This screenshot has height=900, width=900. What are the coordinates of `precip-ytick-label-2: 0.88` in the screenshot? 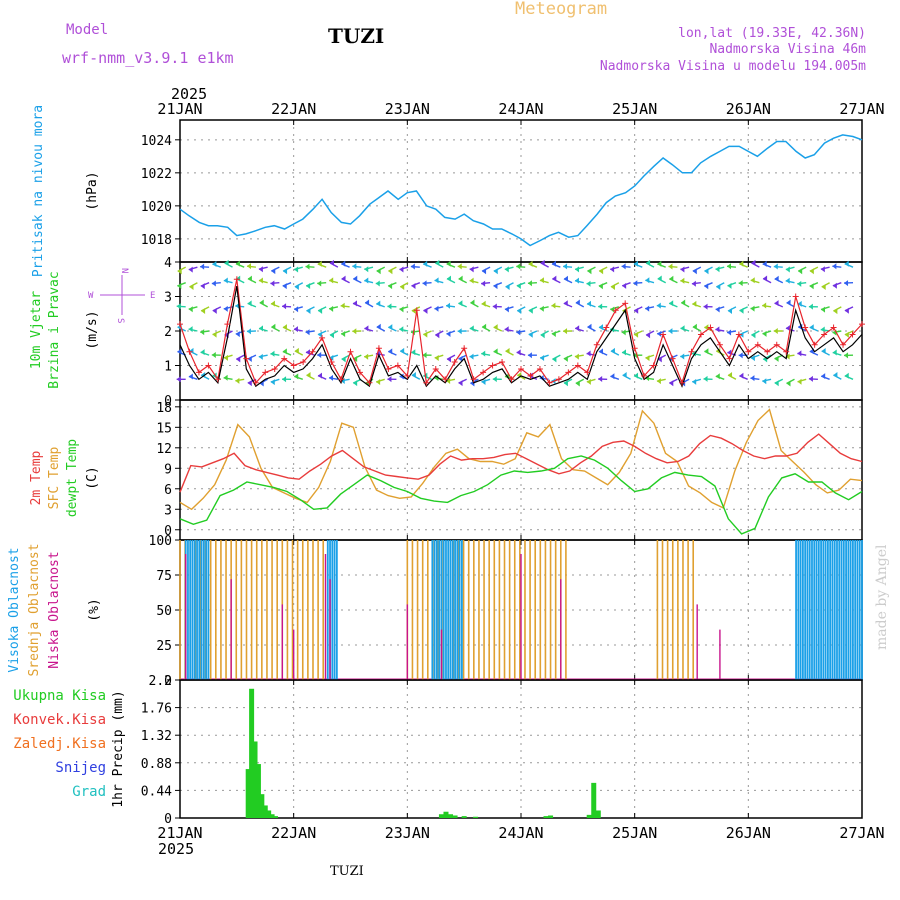 It's located at (156, 764).